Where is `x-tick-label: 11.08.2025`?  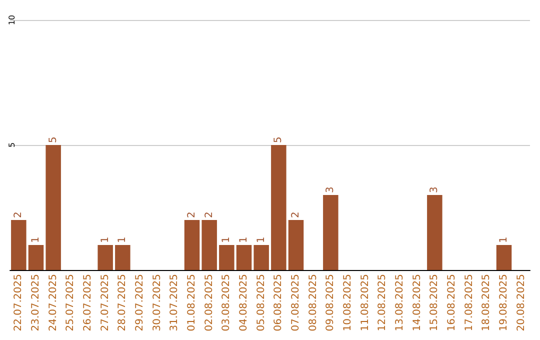 x-tick-label: 11.08.2025 is located at coordinates (365, 303).